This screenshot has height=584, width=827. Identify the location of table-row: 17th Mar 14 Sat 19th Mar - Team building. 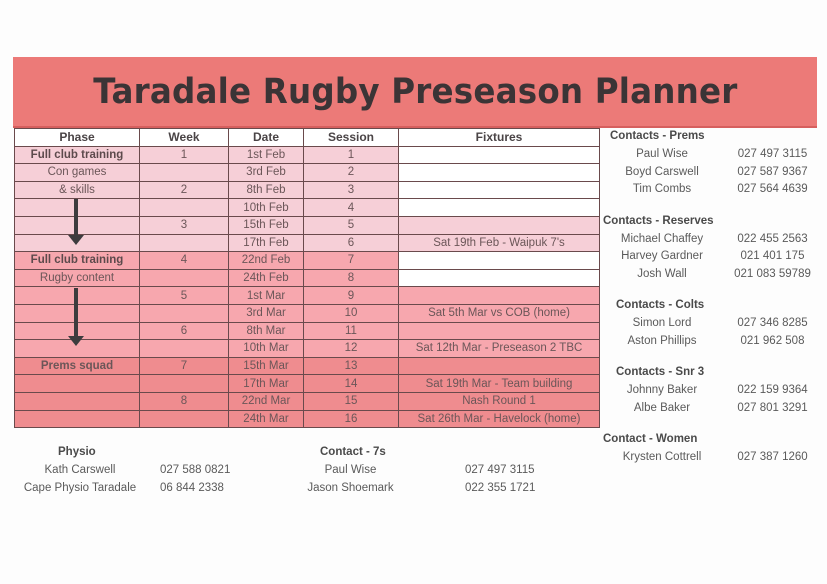
(307, 383).